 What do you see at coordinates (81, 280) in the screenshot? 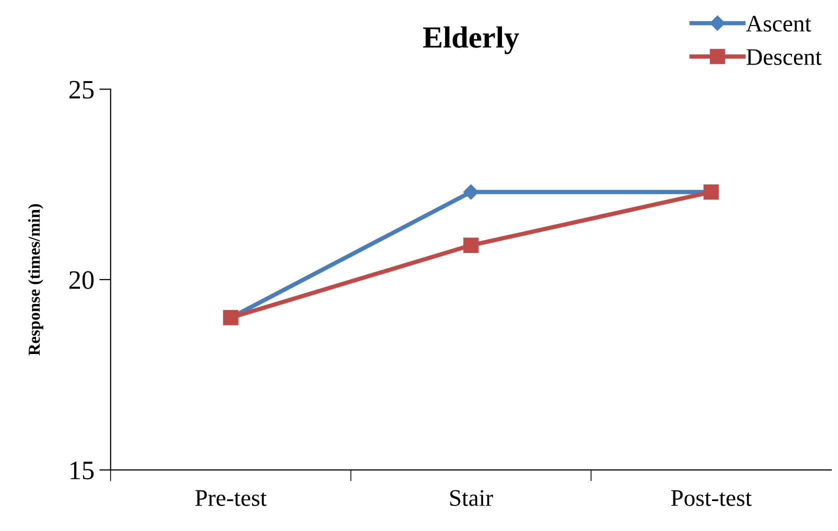
I see `y-tick-label: 20` at bounding box center [81, 280].